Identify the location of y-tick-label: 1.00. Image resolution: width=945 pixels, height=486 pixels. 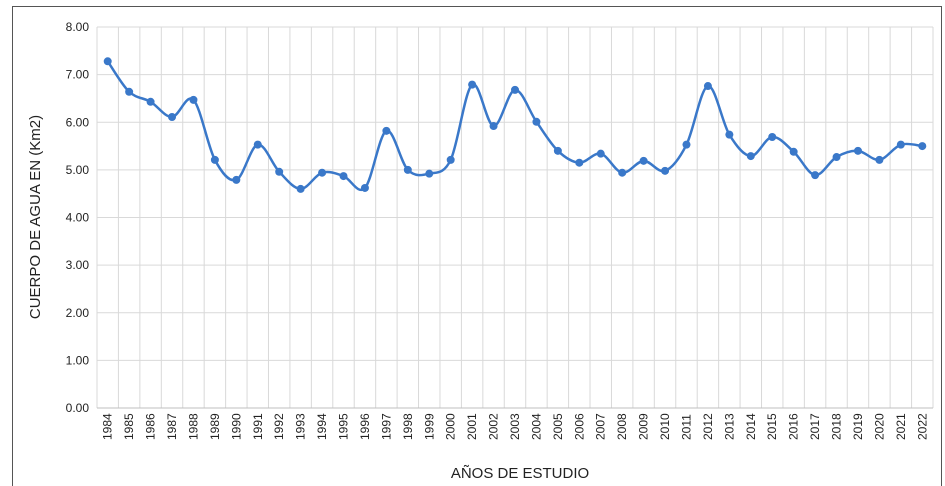
(78, 360).